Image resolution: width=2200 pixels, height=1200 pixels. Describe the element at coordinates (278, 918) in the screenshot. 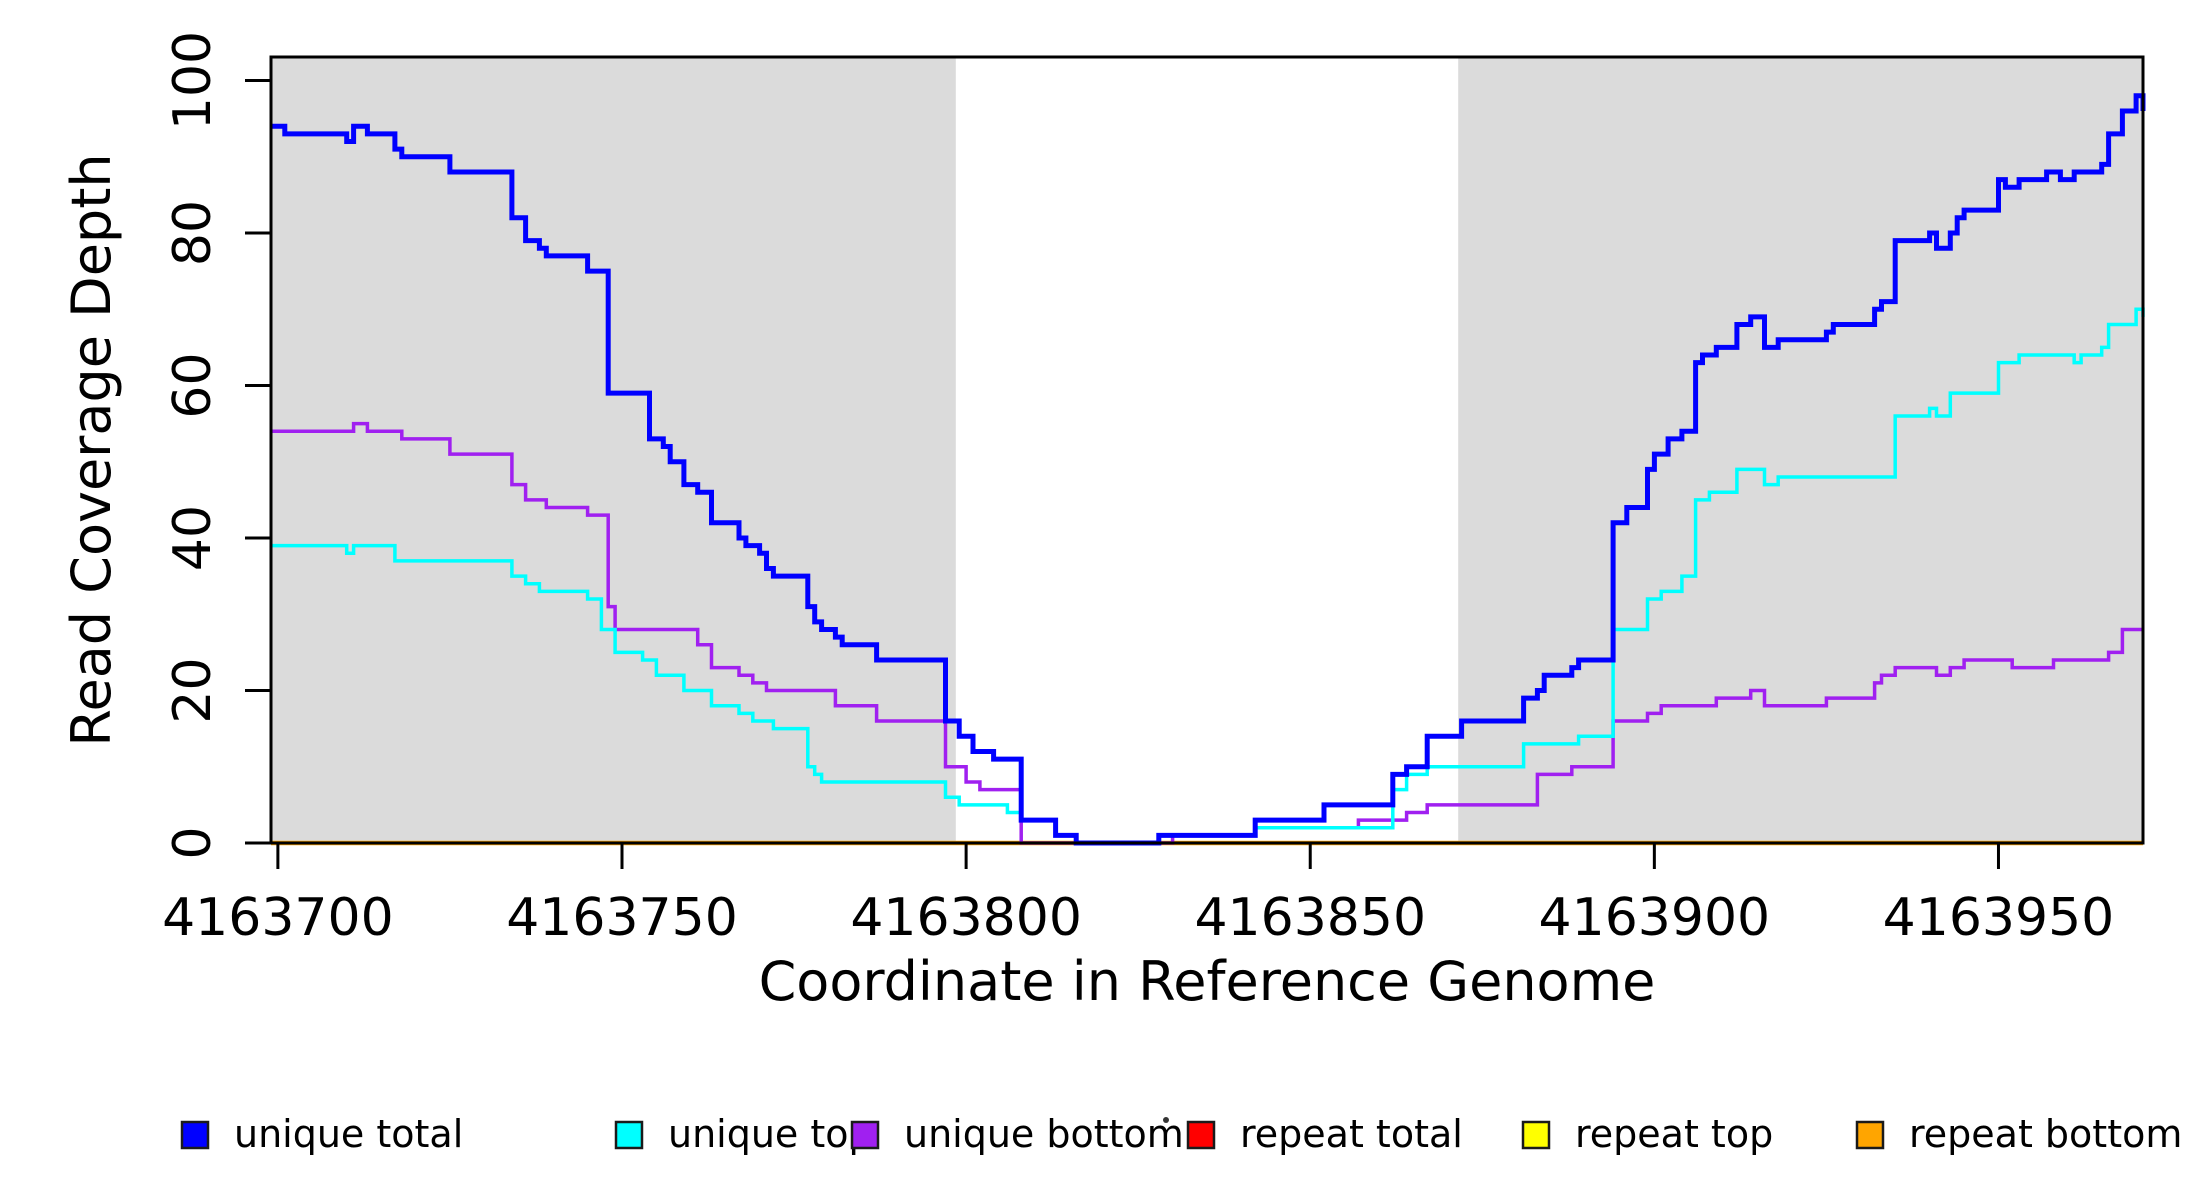

I see `x-tick-label-4163700: 4163700` at that location.